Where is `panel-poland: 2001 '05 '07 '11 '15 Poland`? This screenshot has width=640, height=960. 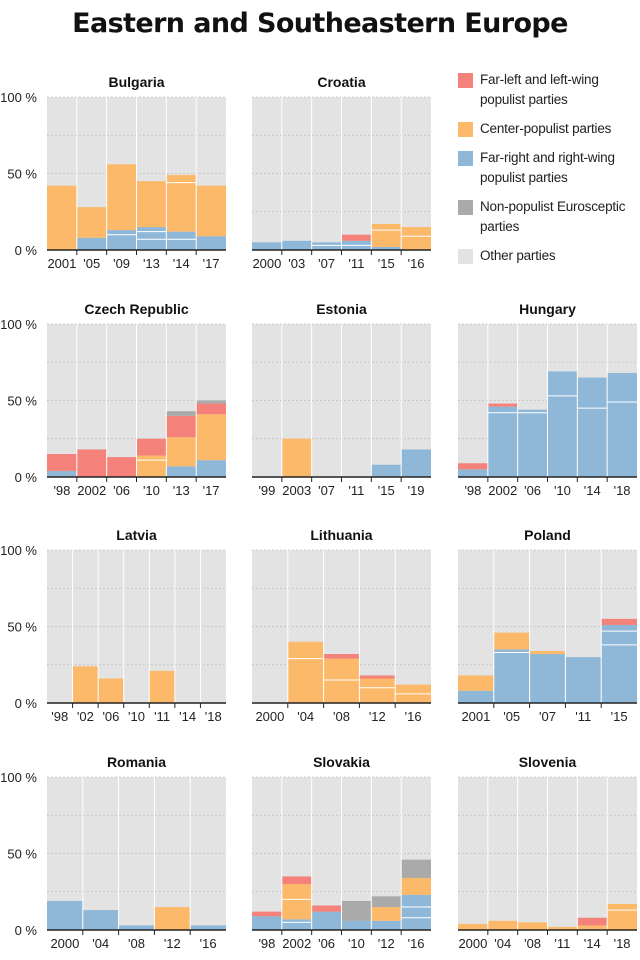
panel-poland: 2001 '05 '07 '11 '15 Poland is located at coordinates (547, 625).